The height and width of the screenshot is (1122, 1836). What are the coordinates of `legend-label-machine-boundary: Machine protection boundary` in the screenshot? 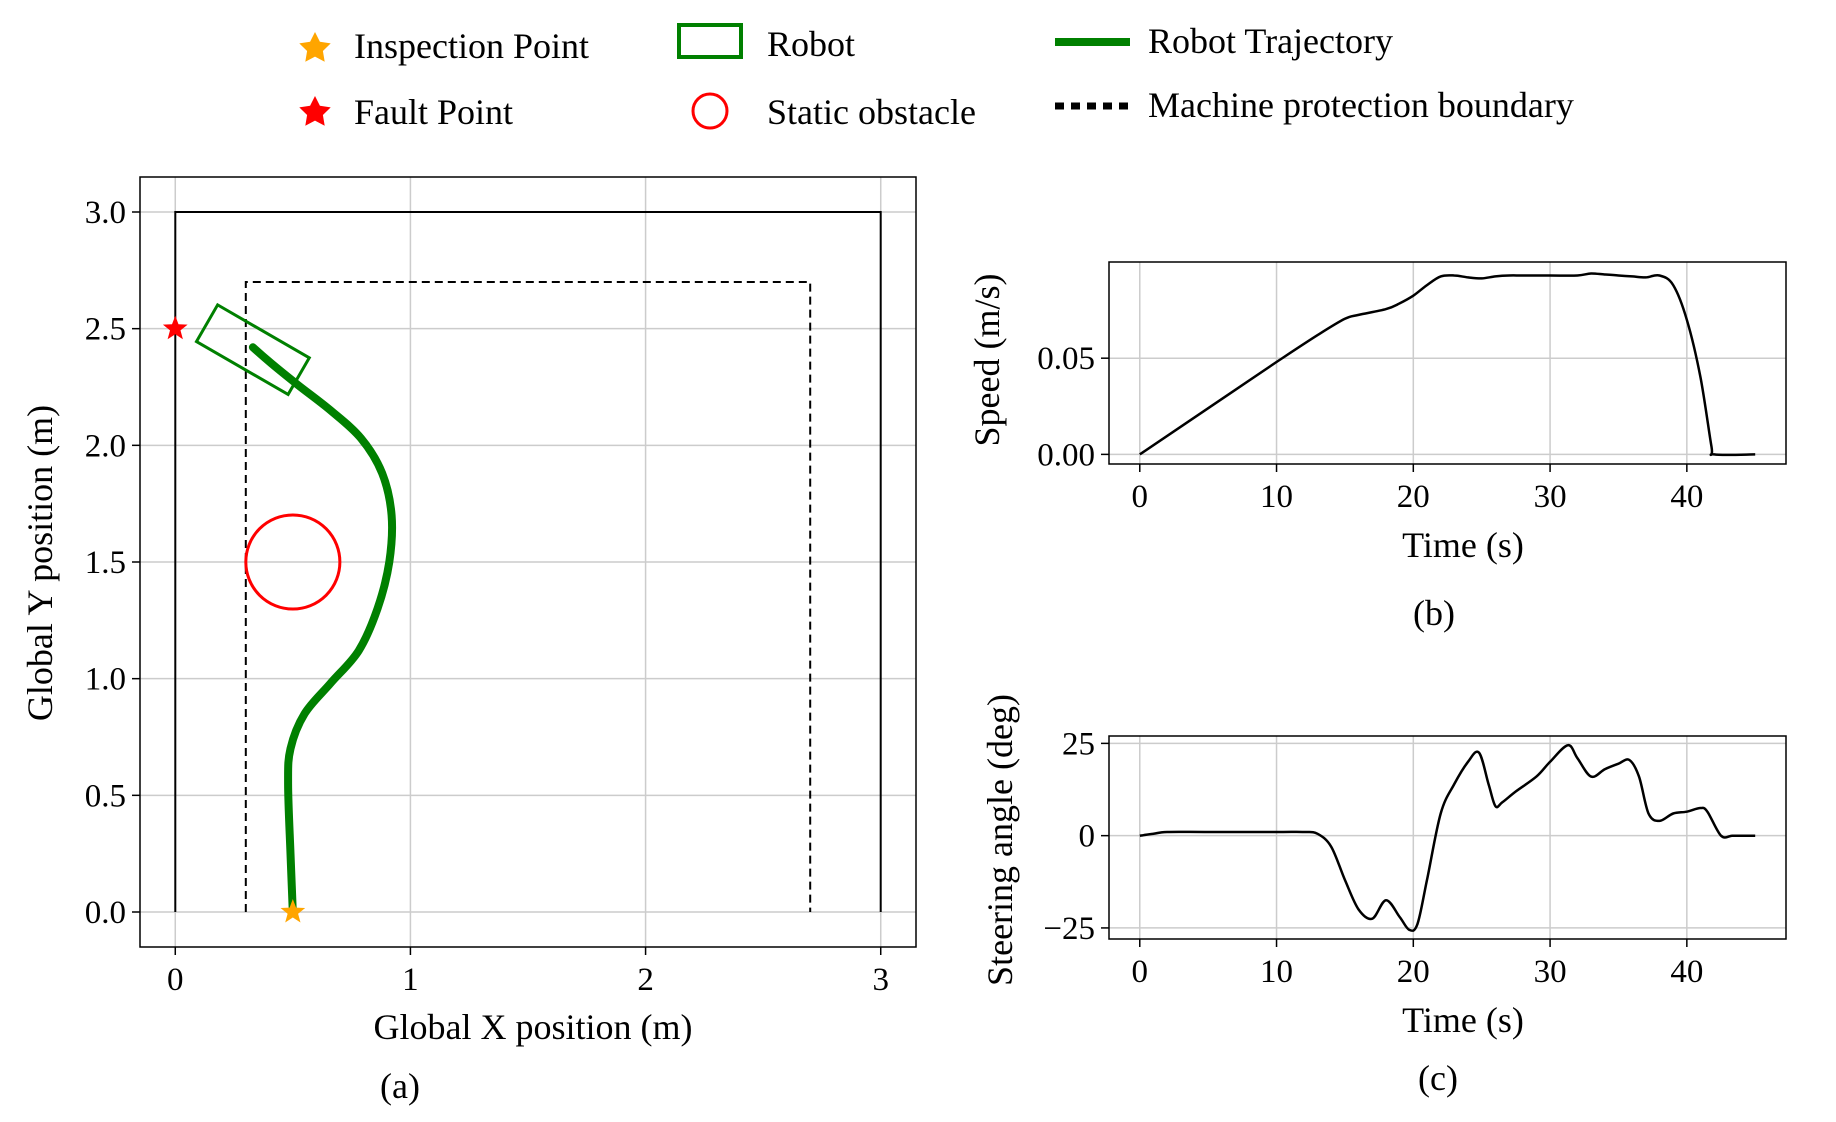 It's located at (1361, 105).